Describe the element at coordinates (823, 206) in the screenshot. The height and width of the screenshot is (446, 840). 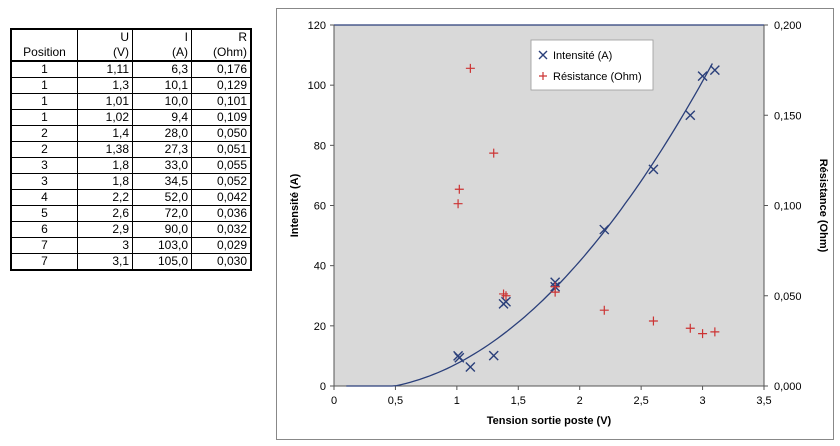
I see `y2-axis-title: Résistance (Ohm)` at that location.